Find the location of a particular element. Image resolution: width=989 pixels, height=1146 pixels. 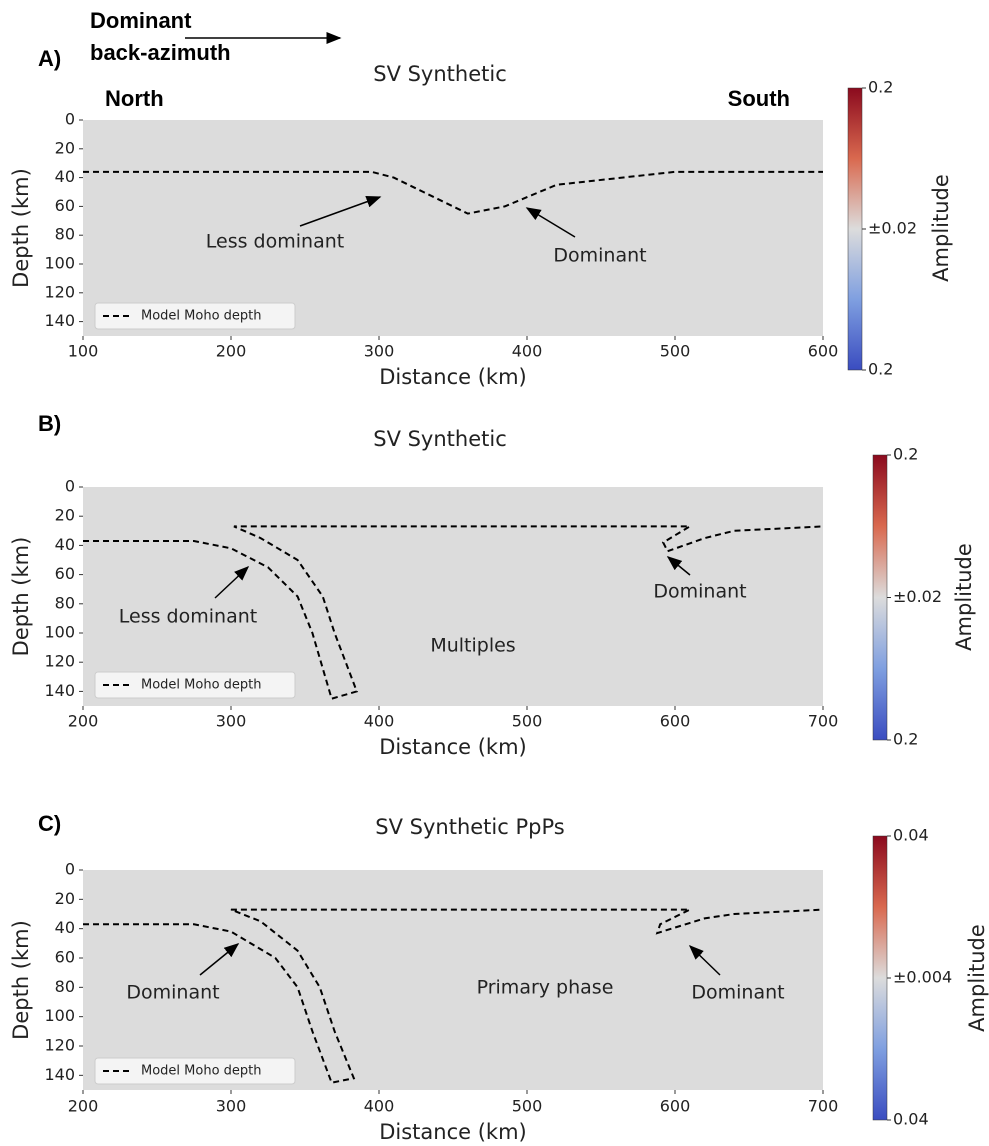

header-line: Dominant is located at coordinates (141, 20).